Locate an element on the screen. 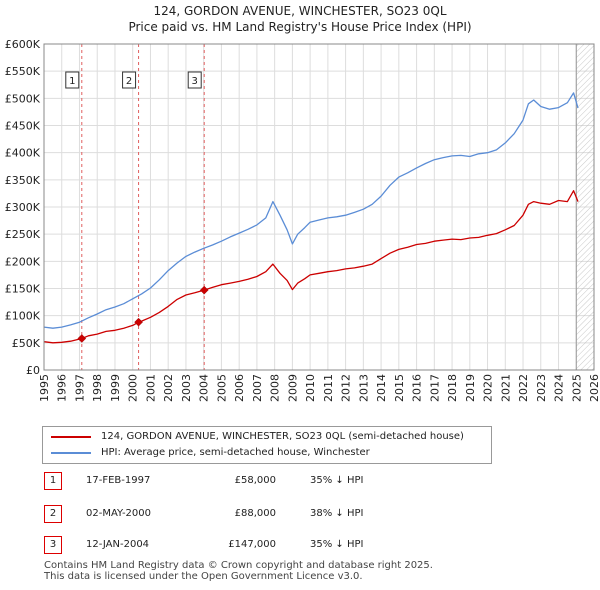  y-tick-label: £100K is located at coordinates (23, 316).